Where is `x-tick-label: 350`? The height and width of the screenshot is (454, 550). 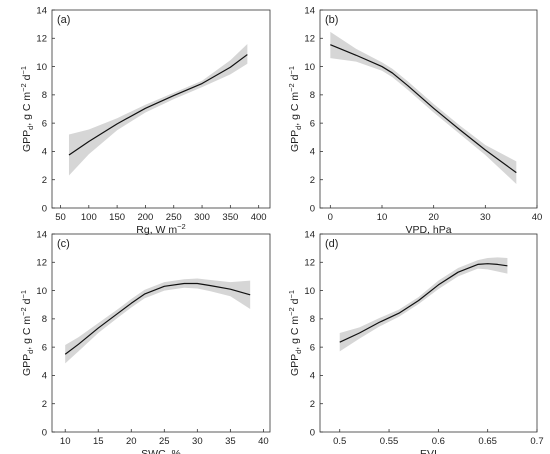 x-tick-label: 350 is located at coordinates (230, 217).